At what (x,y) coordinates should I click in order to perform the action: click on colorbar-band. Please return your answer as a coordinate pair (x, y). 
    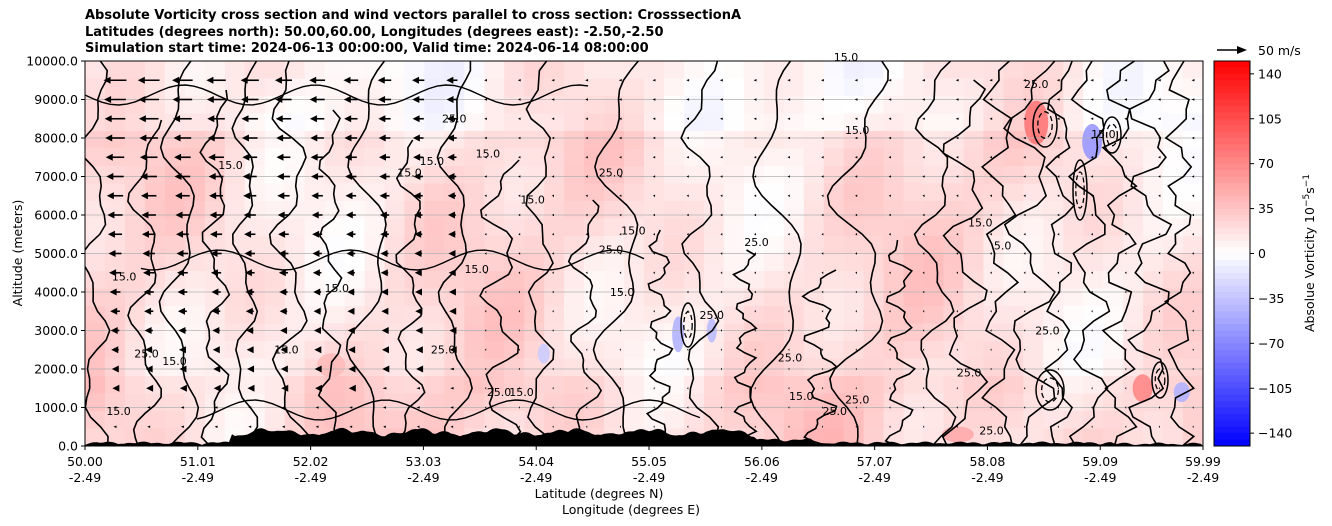
    Looking at the image, I should click on (1232, 327).